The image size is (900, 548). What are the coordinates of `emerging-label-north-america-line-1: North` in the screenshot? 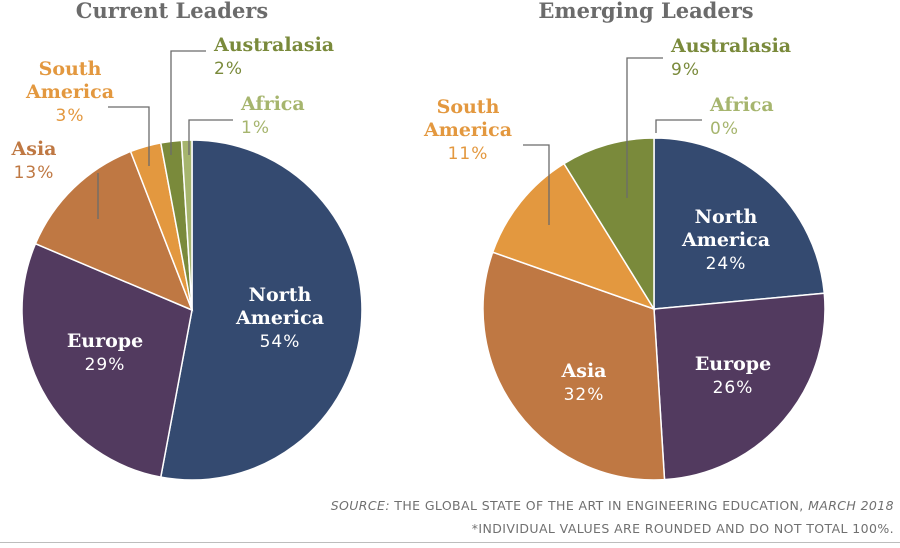 It's located at (726, 217).